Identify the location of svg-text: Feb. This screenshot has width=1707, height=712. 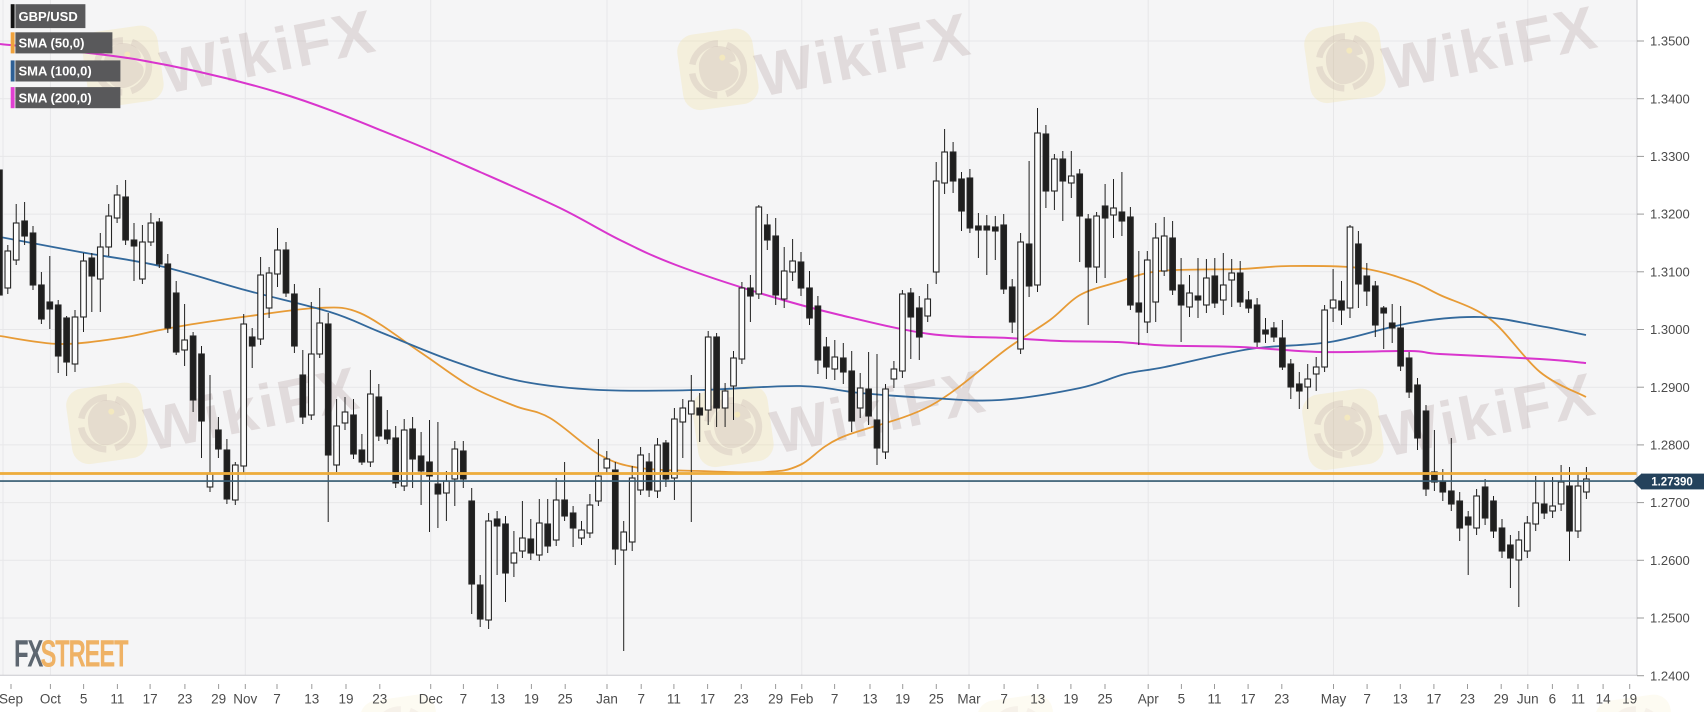
(801, 699).